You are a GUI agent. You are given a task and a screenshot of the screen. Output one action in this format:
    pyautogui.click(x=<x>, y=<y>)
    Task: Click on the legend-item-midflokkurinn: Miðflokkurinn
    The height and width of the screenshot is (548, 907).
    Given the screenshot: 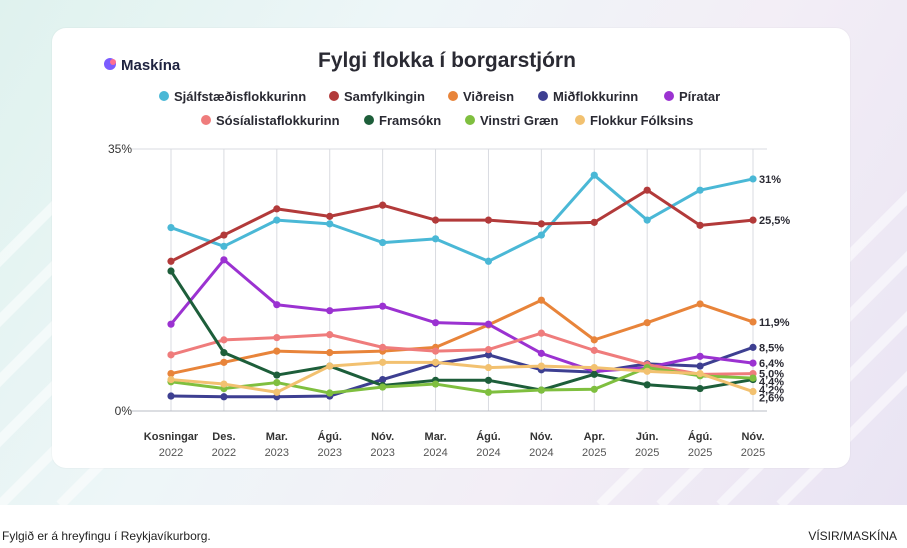 What is the action you would take?
    pyautogui.click(x=588, y=96)
    